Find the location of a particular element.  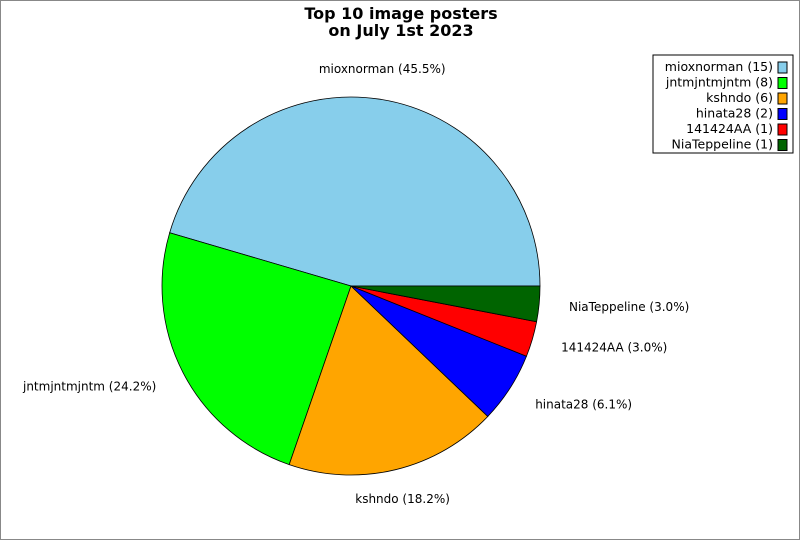

slice-label-hinata28: hinata28 (6.1%) is located at coordinates (583, 404).